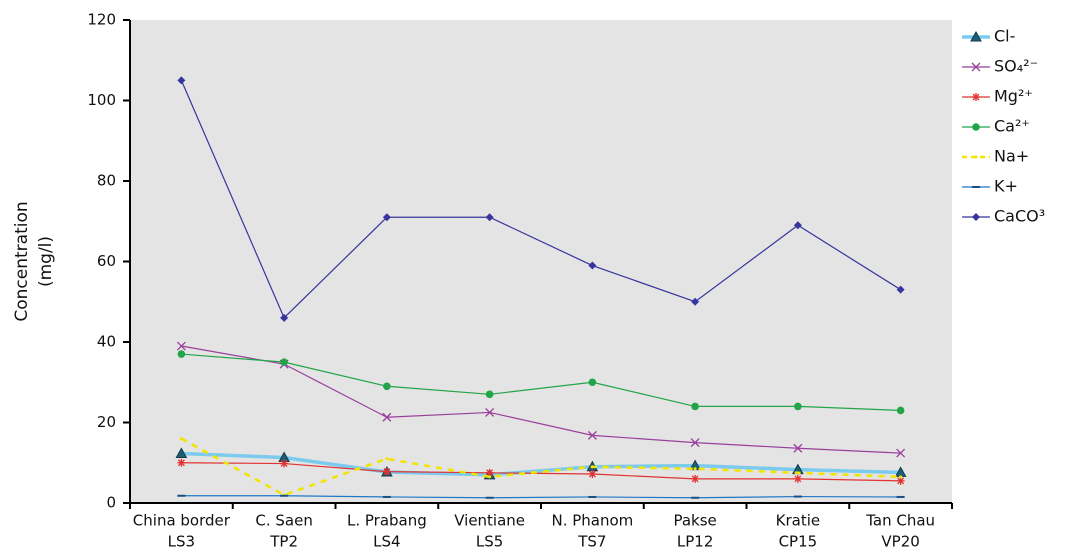 The width and height of the screenshot is (1077, 555). What do you see at coordinates (283, 542) in the screenshot?
I see `x-tick-label: TP2` at bounding box center [283, 542].